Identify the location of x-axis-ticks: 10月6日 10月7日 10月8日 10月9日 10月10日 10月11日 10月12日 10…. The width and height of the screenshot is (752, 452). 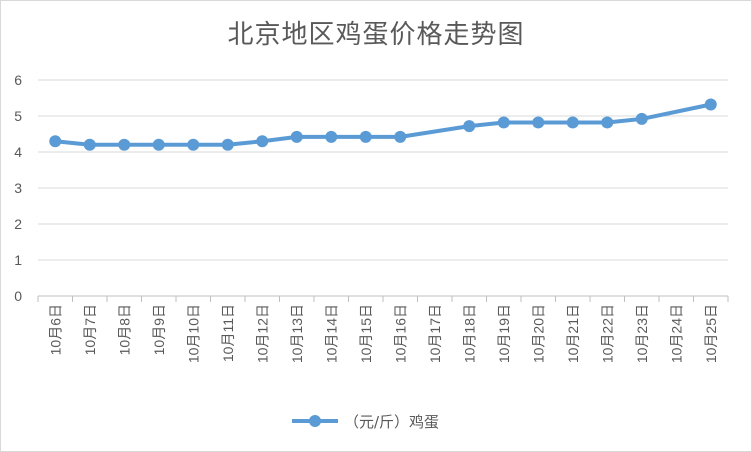
(383, 333).